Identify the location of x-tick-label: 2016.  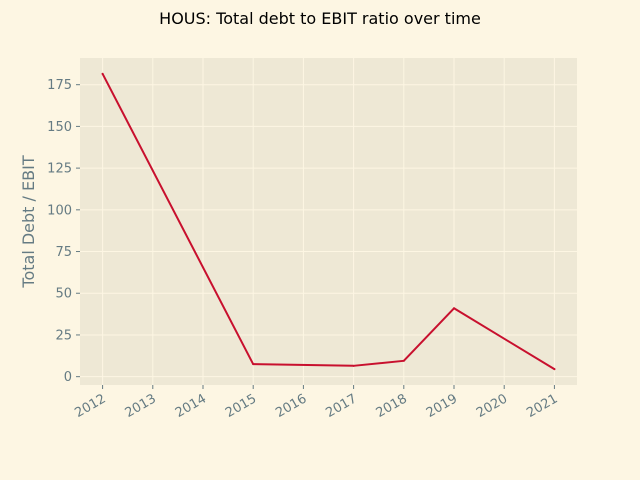
(291, 406).